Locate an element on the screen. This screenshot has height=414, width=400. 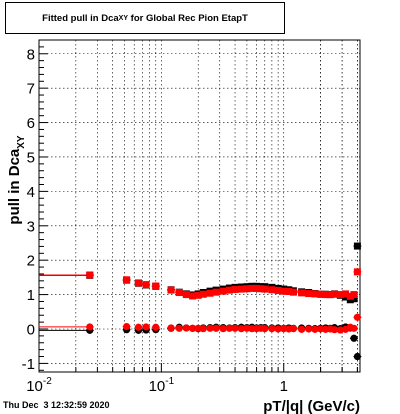
y-axis-label: pull in DcaXY is located at coordinates (16, 180).